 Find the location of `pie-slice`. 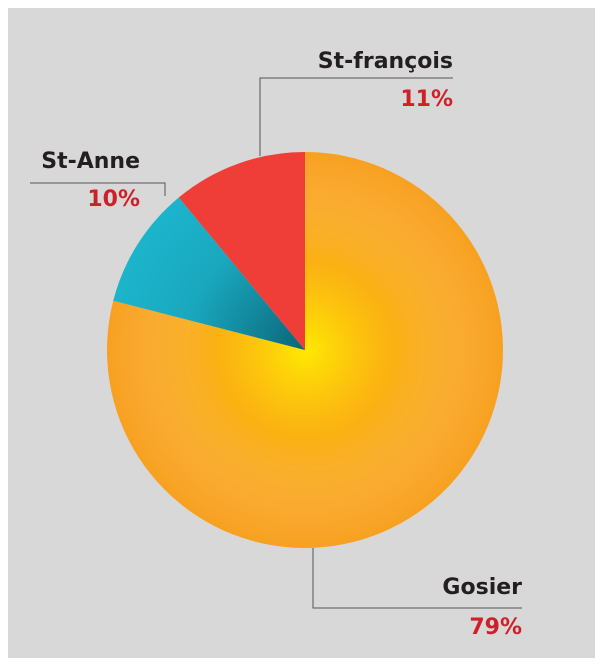

pie-slice is located at coordinates (241, 251).